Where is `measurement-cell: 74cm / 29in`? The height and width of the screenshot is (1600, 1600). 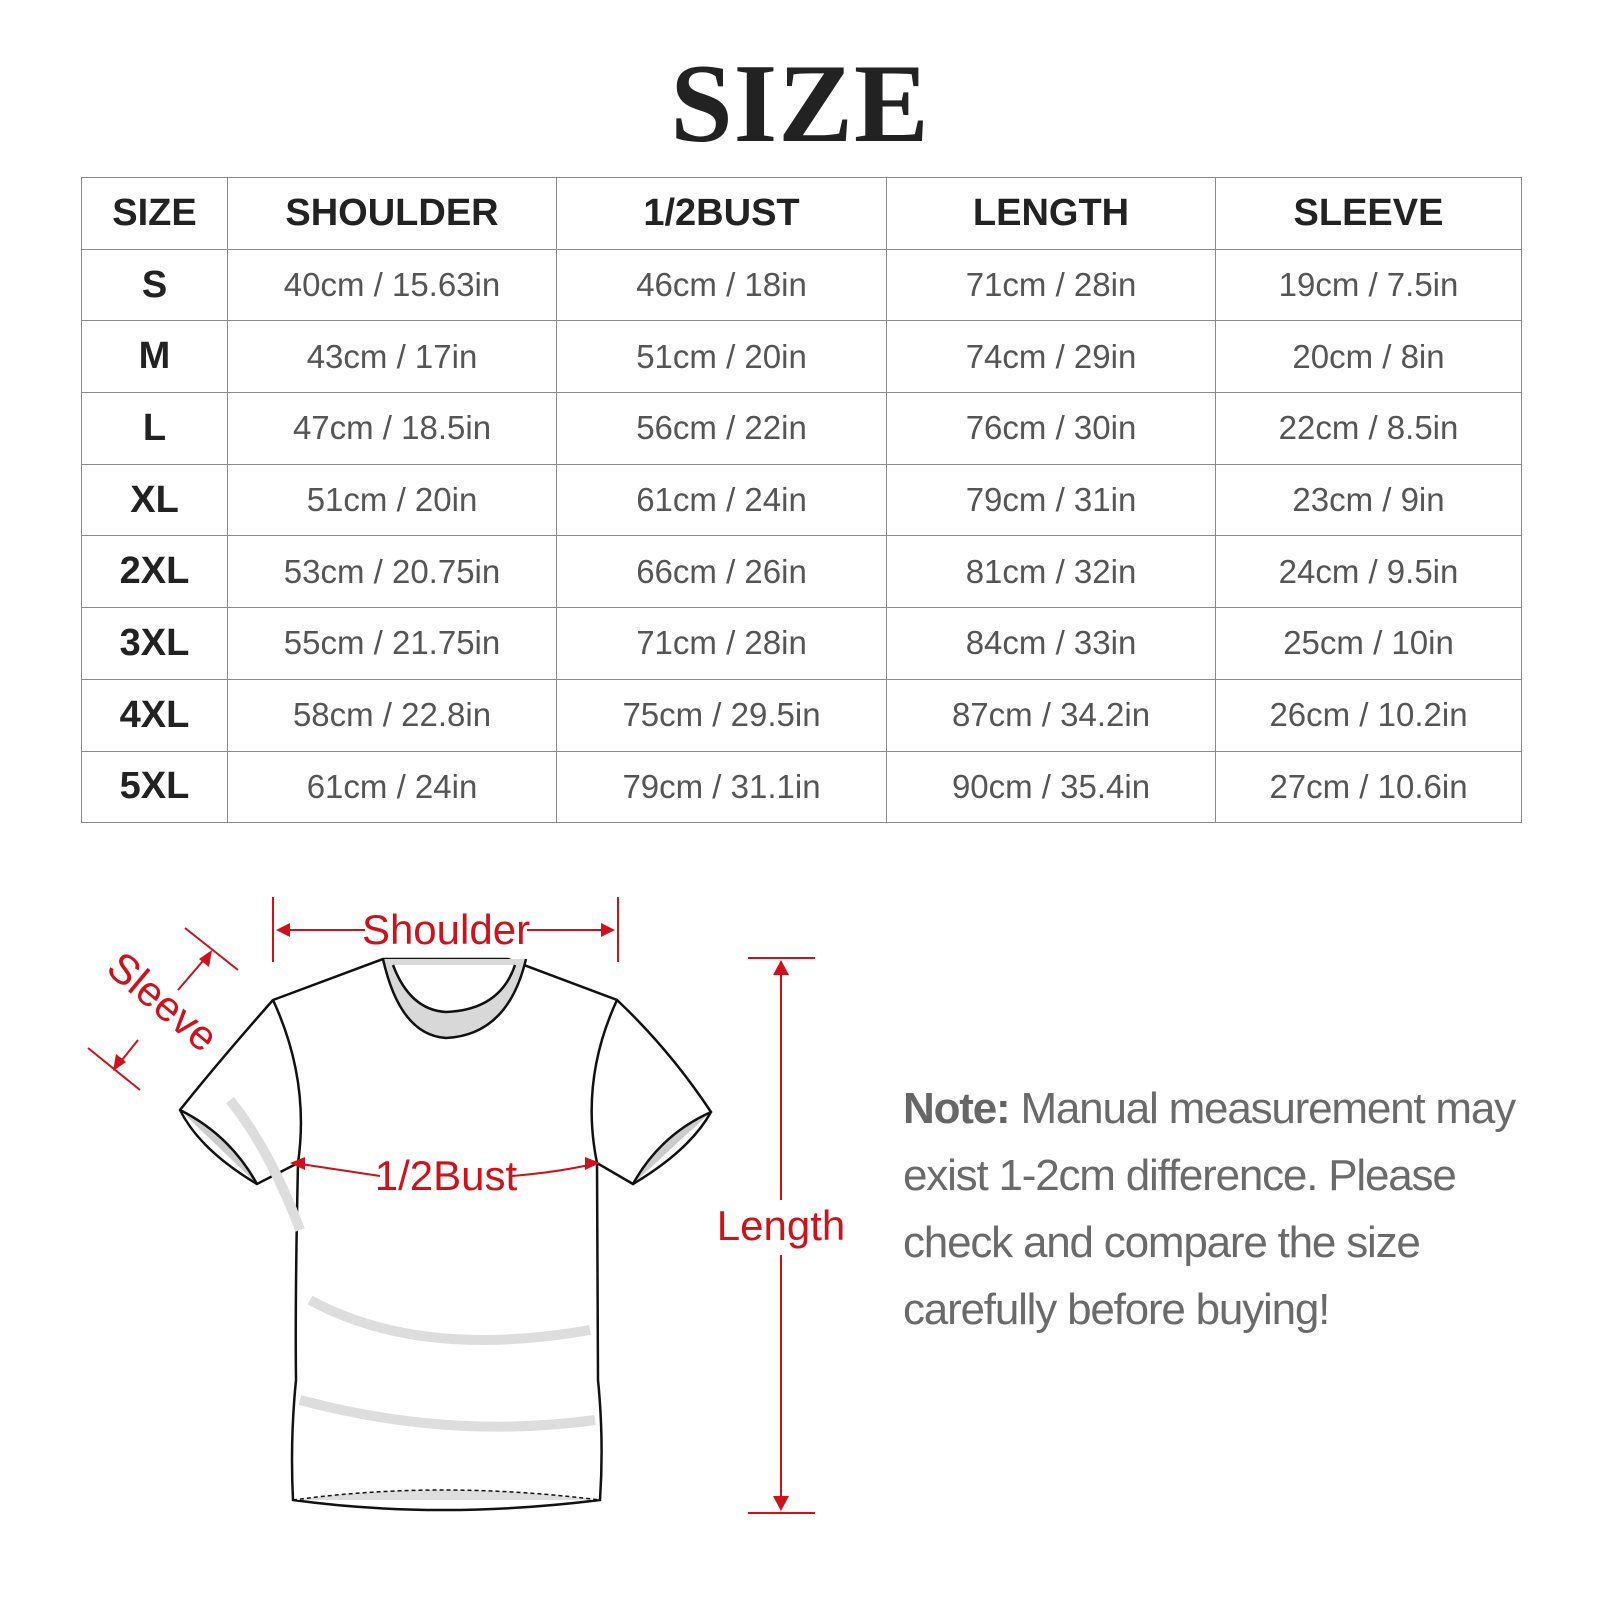
measurement-cell: 74cm / 29in is located at coordinates (1051, 357).